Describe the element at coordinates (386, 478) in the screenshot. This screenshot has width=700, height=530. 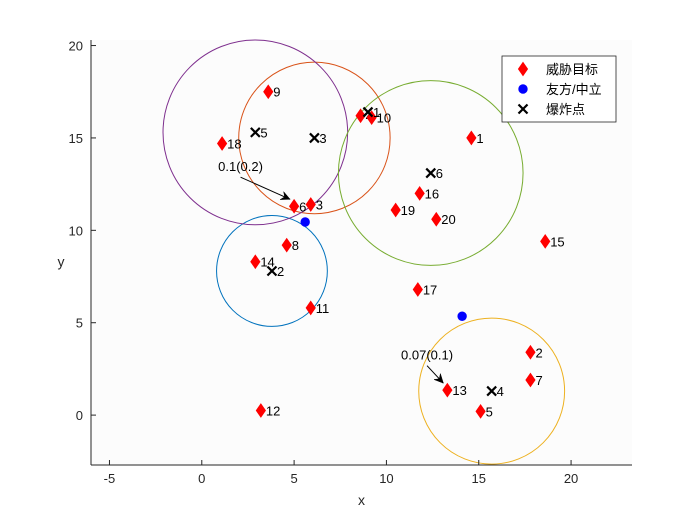
I see `x-tick-label: 10` at that location.